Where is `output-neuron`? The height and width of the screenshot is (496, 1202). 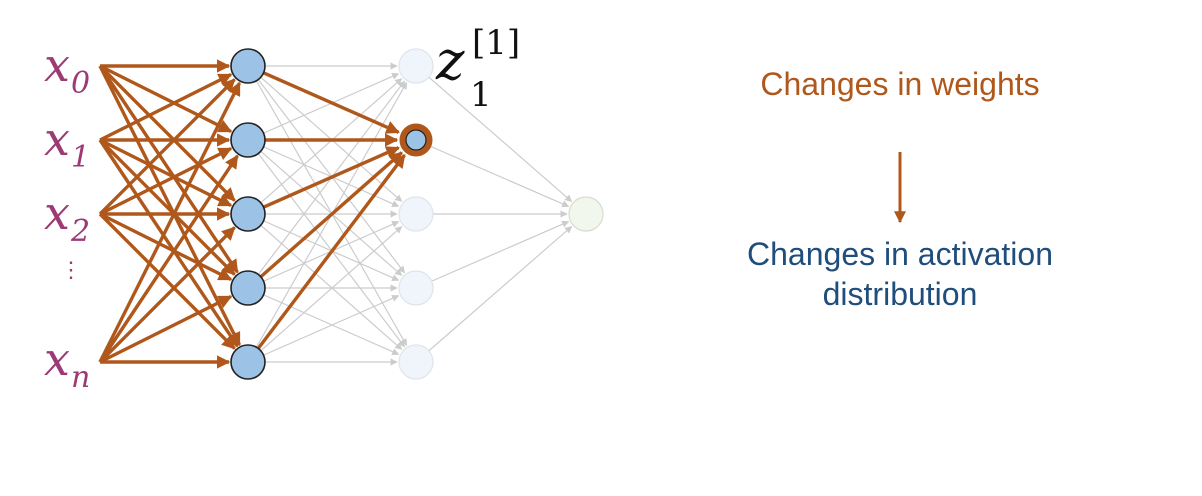 output-neuron is located at coordinates (586, 214).